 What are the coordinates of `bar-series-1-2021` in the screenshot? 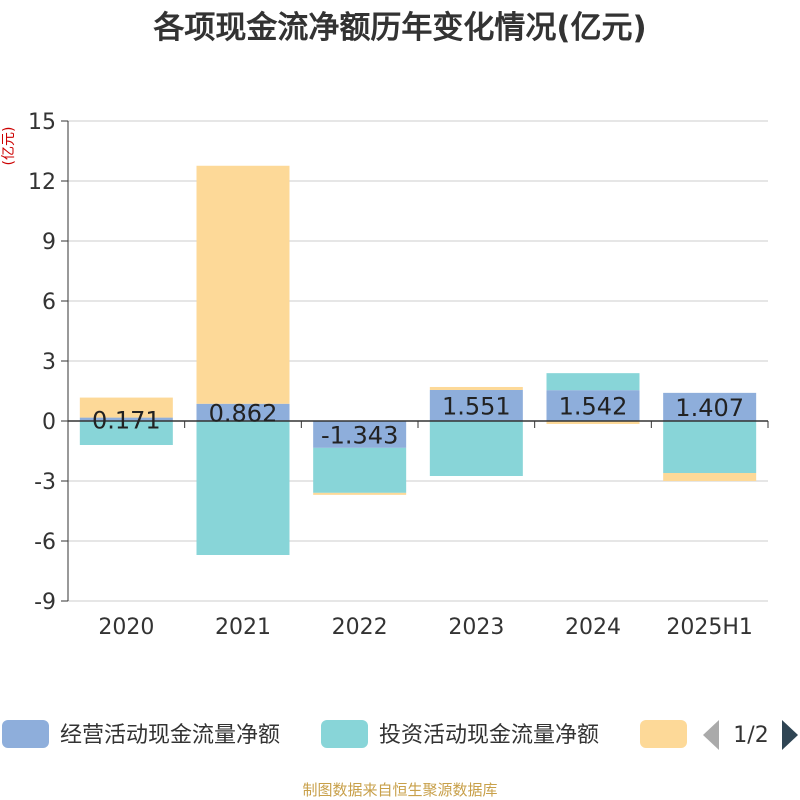 It's located at (243, 412).